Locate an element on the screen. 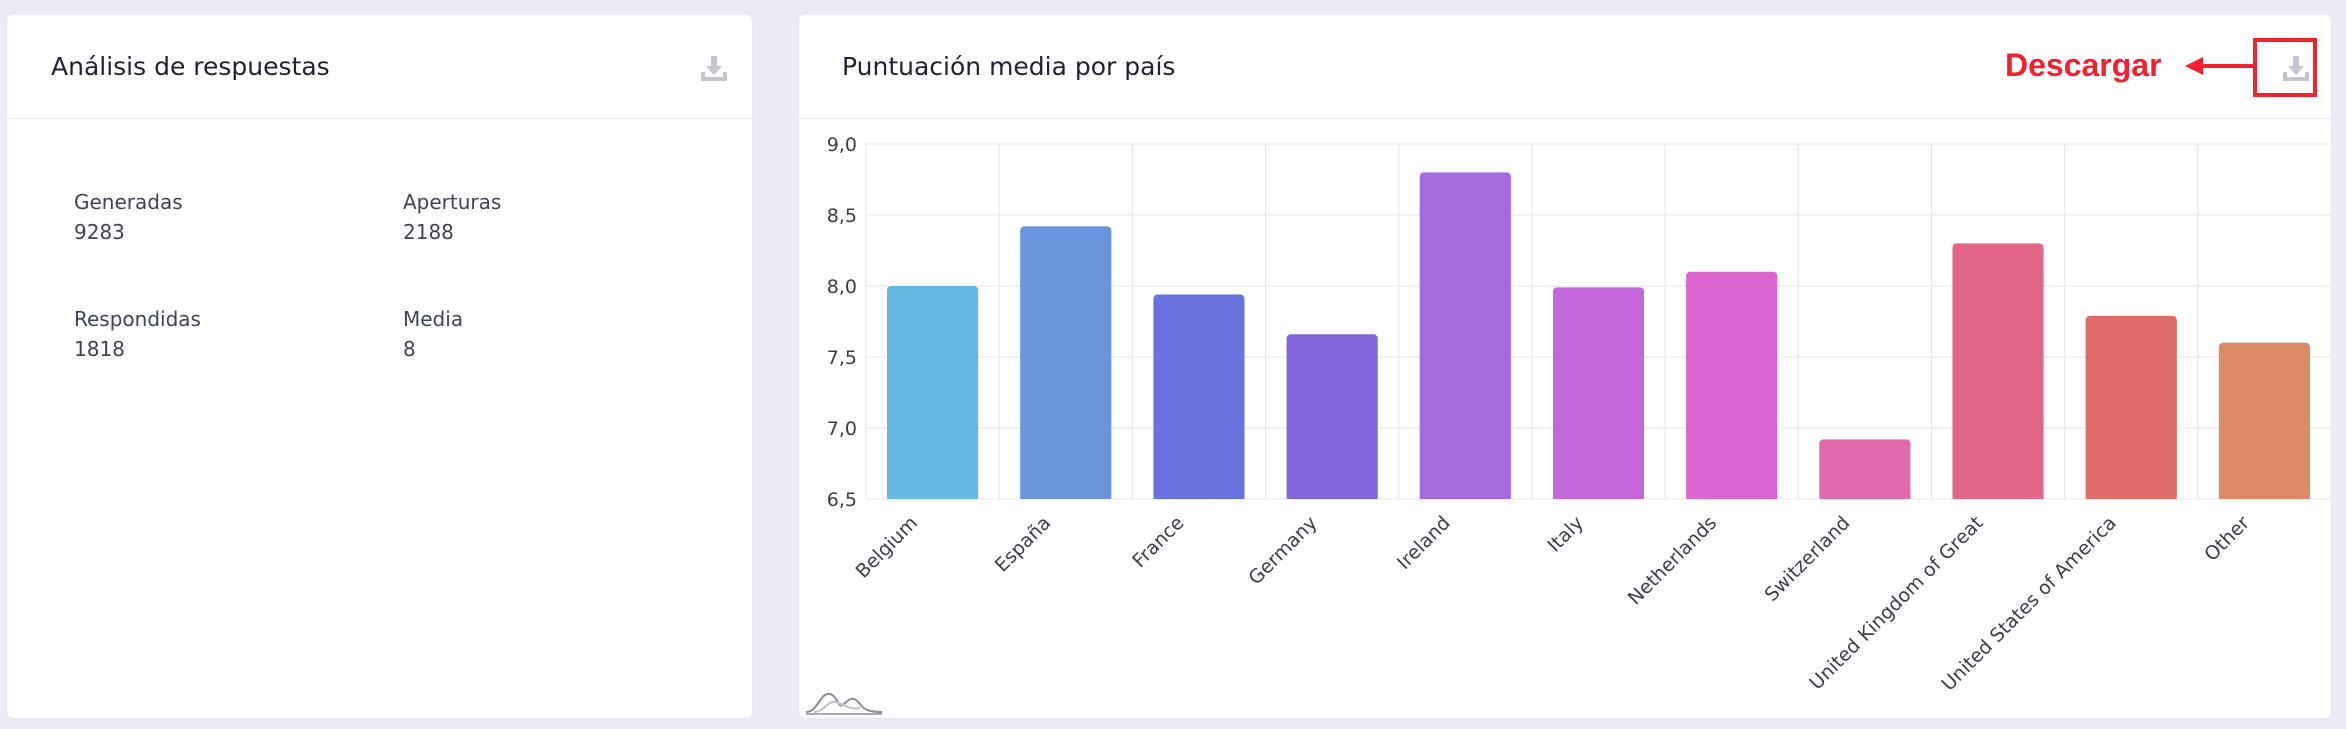  stat-value: 9283 is located at coordinates (99, 232).